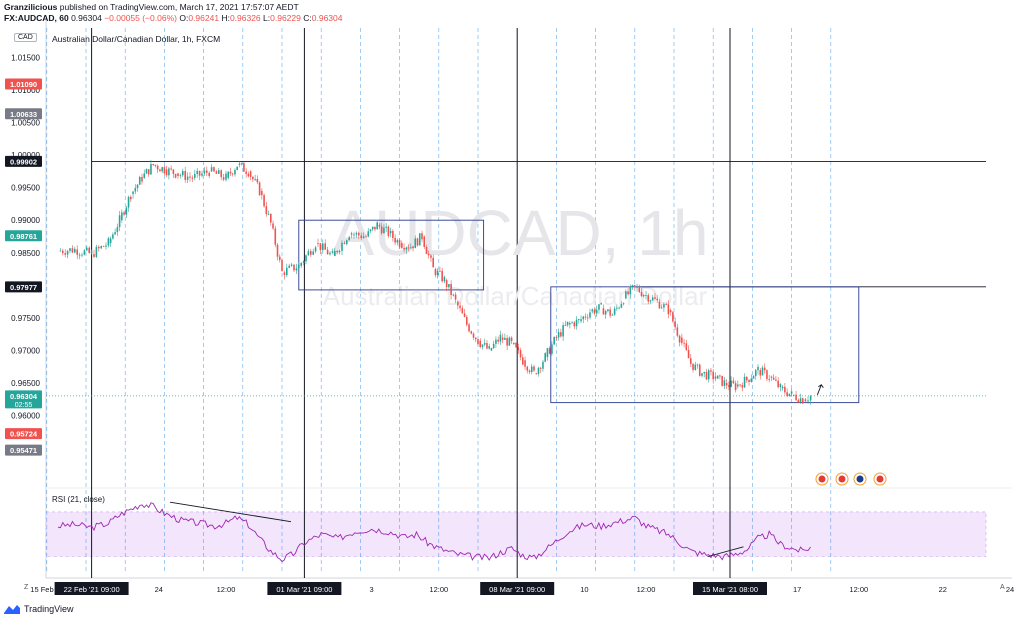 This screenshot has width=1024, height=623. What do you see at coordinates (25, 220) in the screenshot?
I see `y-tick-label: 0.99000` at bounding box center [25, 220].